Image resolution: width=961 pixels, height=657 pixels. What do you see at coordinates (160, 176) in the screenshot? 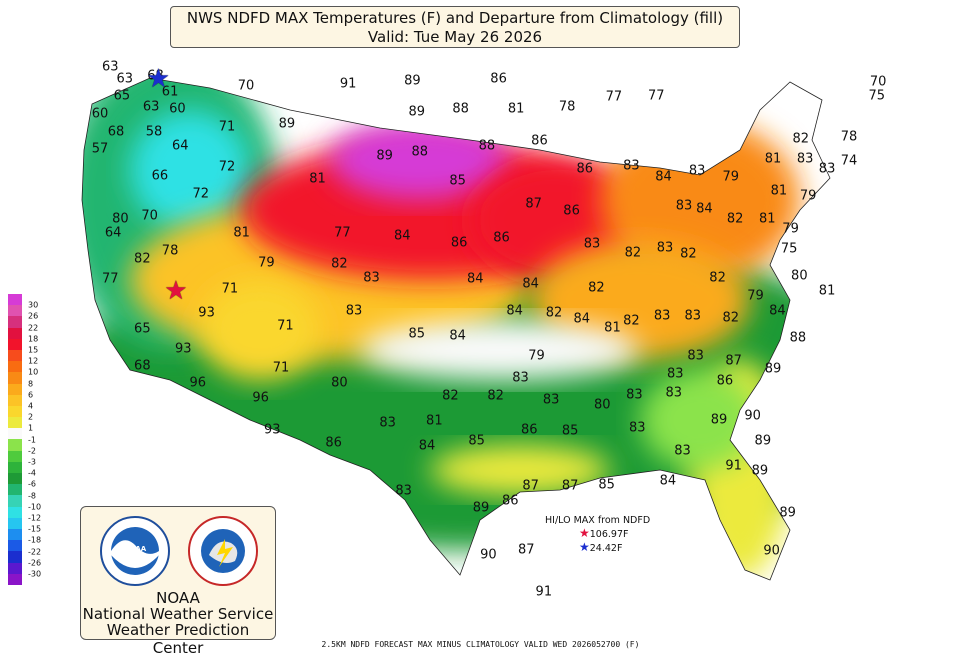
I see `temp-label: 66` at bounding box center [160, 176].